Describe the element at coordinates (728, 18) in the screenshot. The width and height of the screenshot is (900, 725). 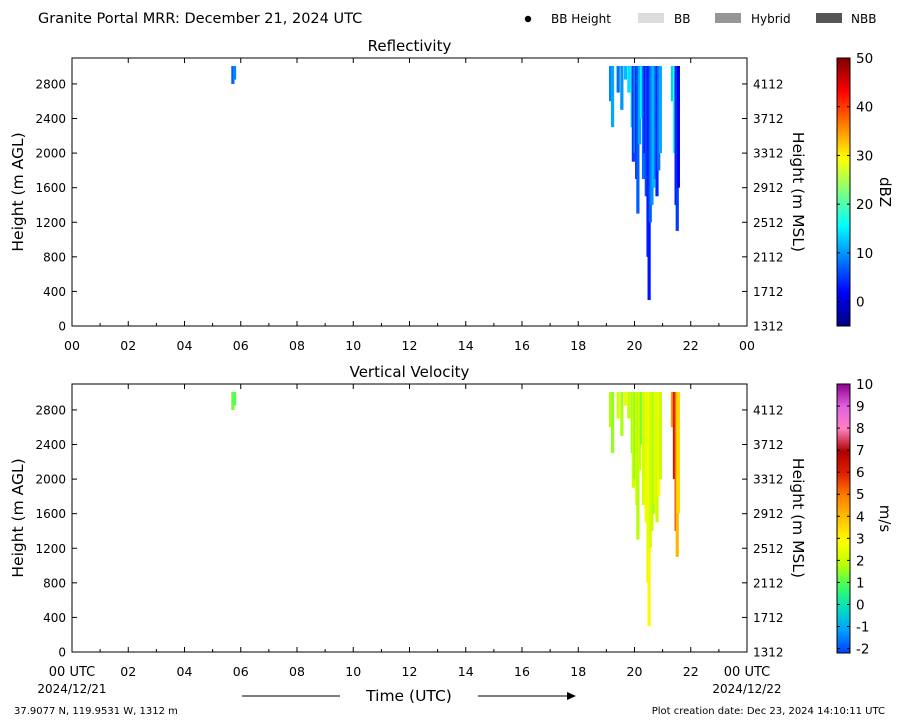
I see `legend-swatch-hybrid` at that location.